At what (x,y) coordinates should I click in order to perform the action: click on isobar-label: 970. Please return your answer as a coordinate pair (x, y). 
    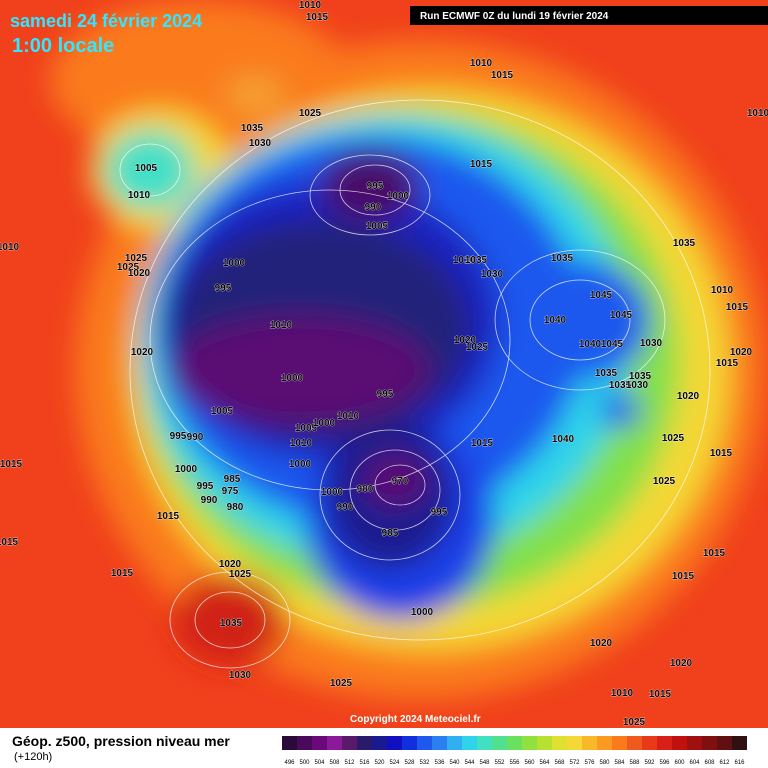
    Looking at the image, I should click on (400, 481).